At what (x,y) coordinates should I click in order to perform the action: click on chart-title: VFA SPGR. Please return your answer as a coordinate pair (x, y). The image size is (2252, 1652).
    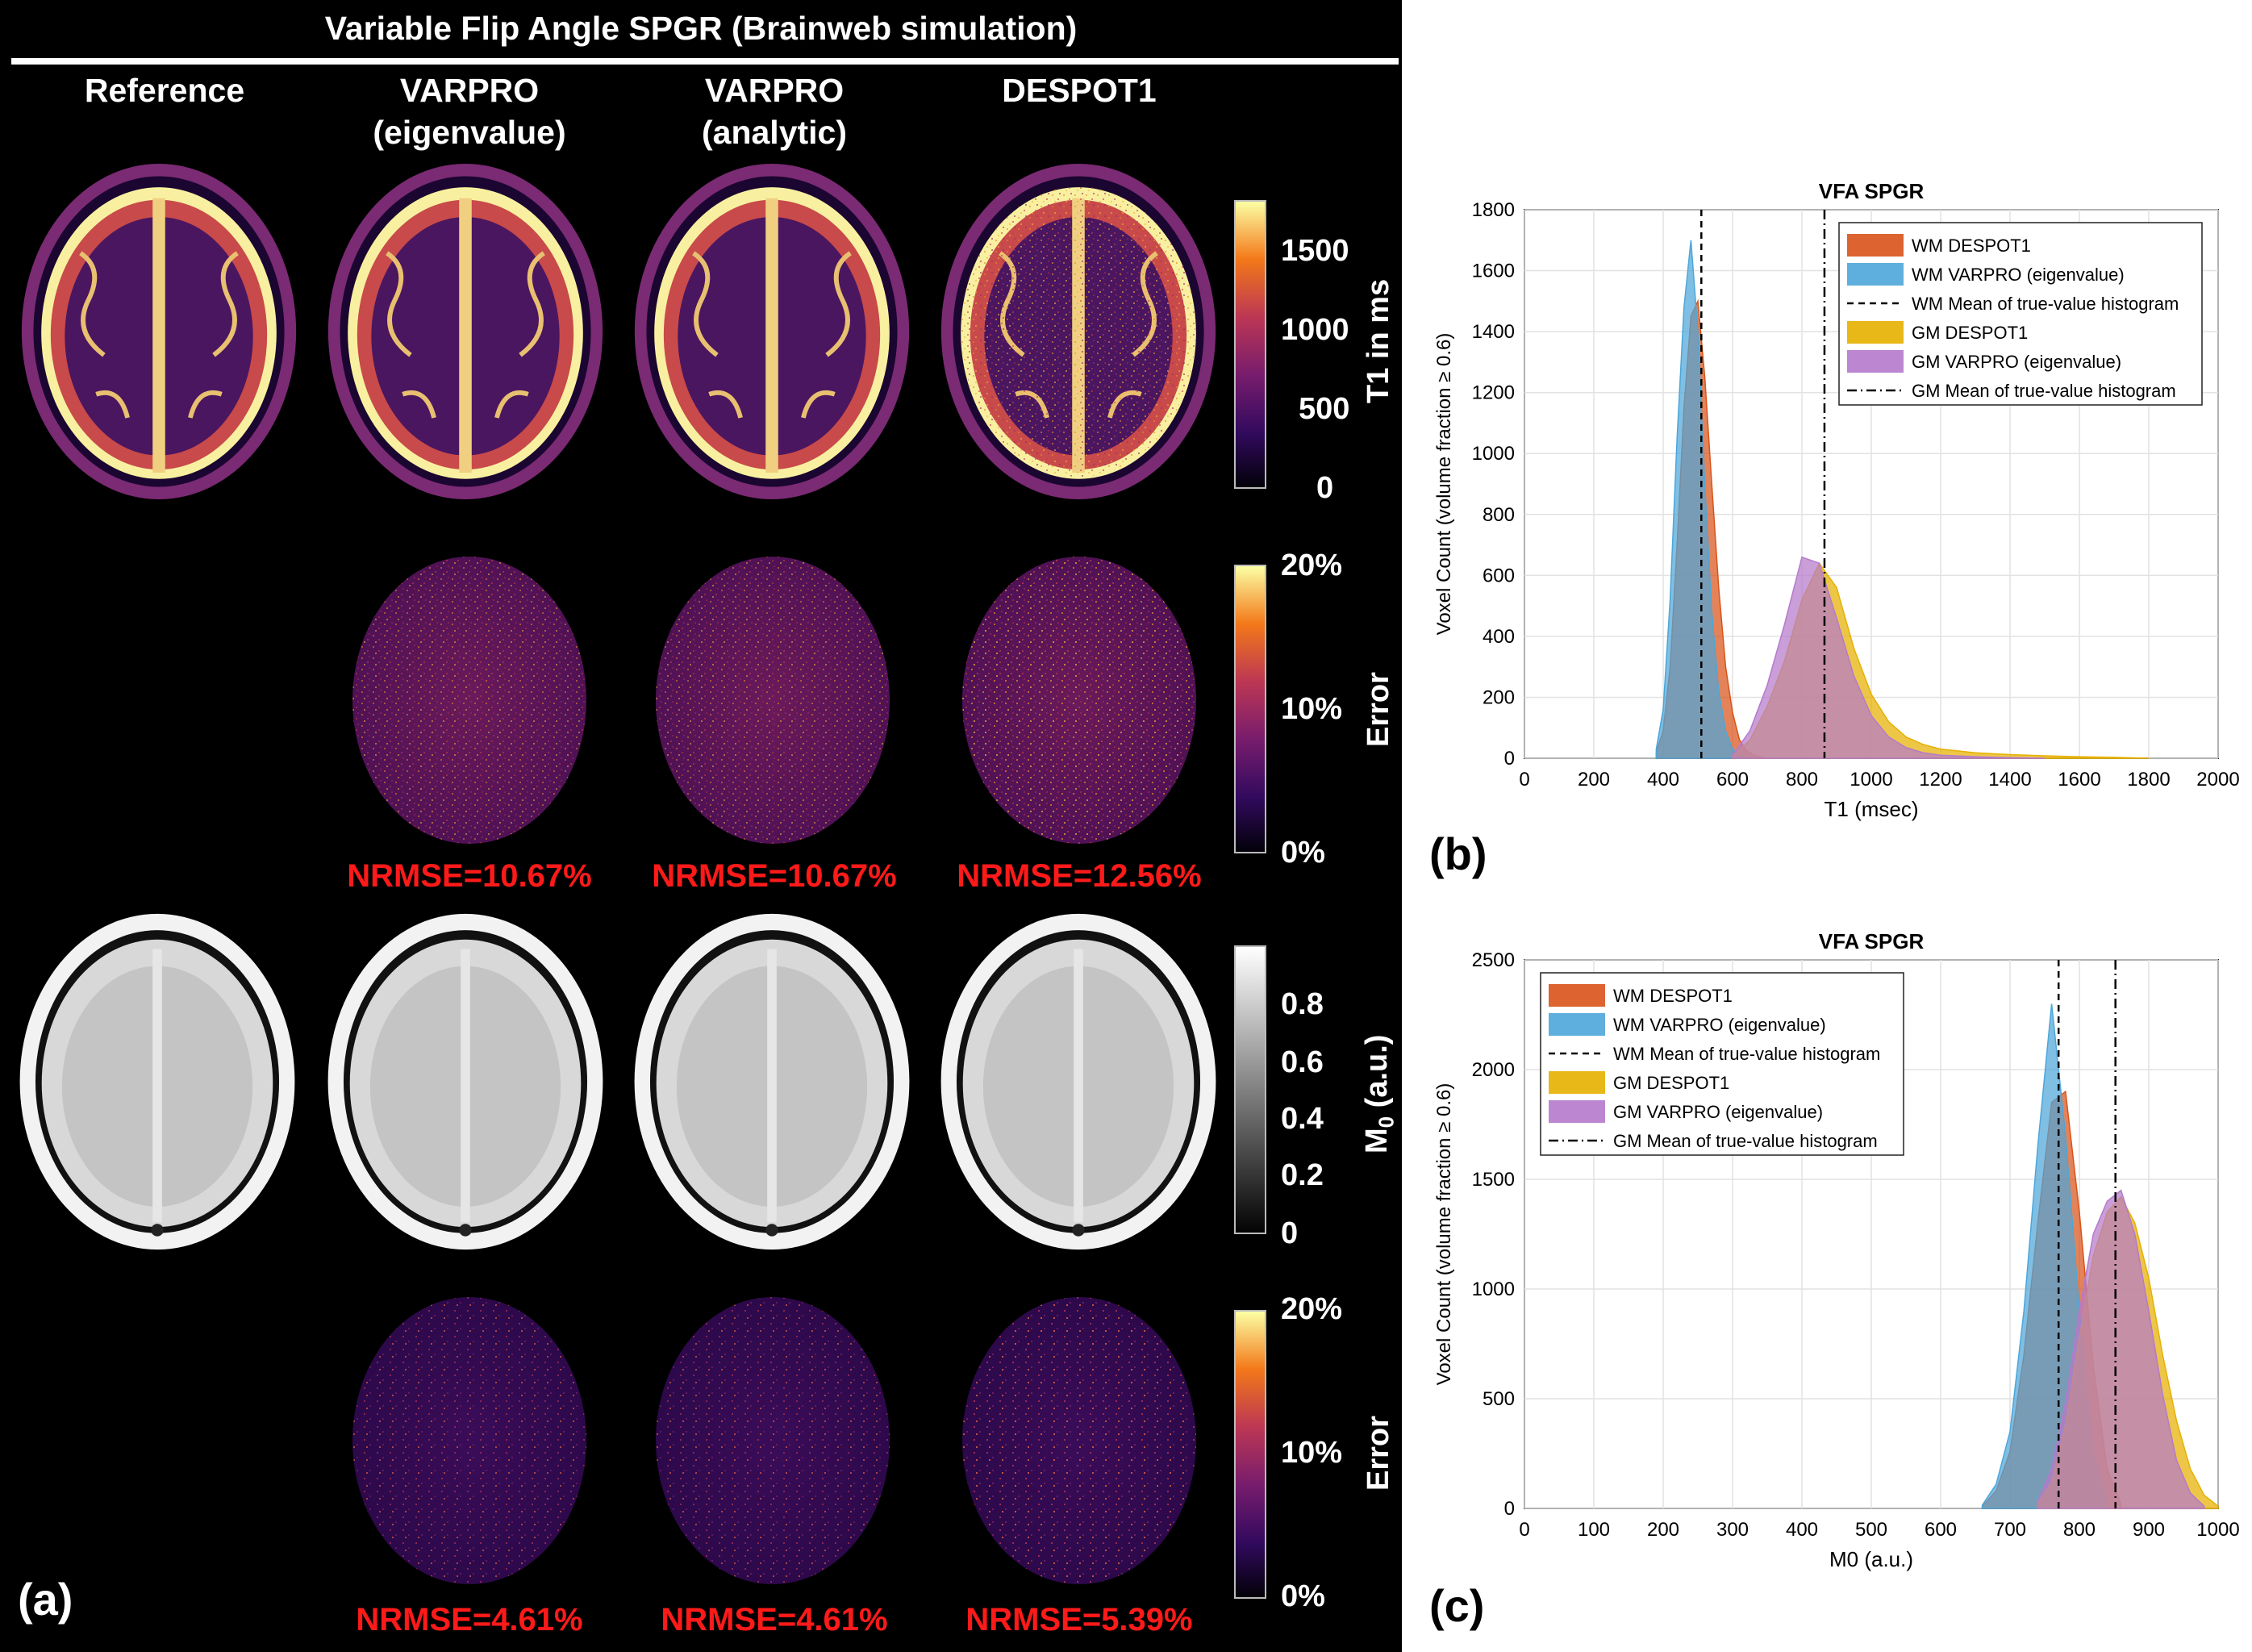
    Looking at the image, I should click on (1872, 941).